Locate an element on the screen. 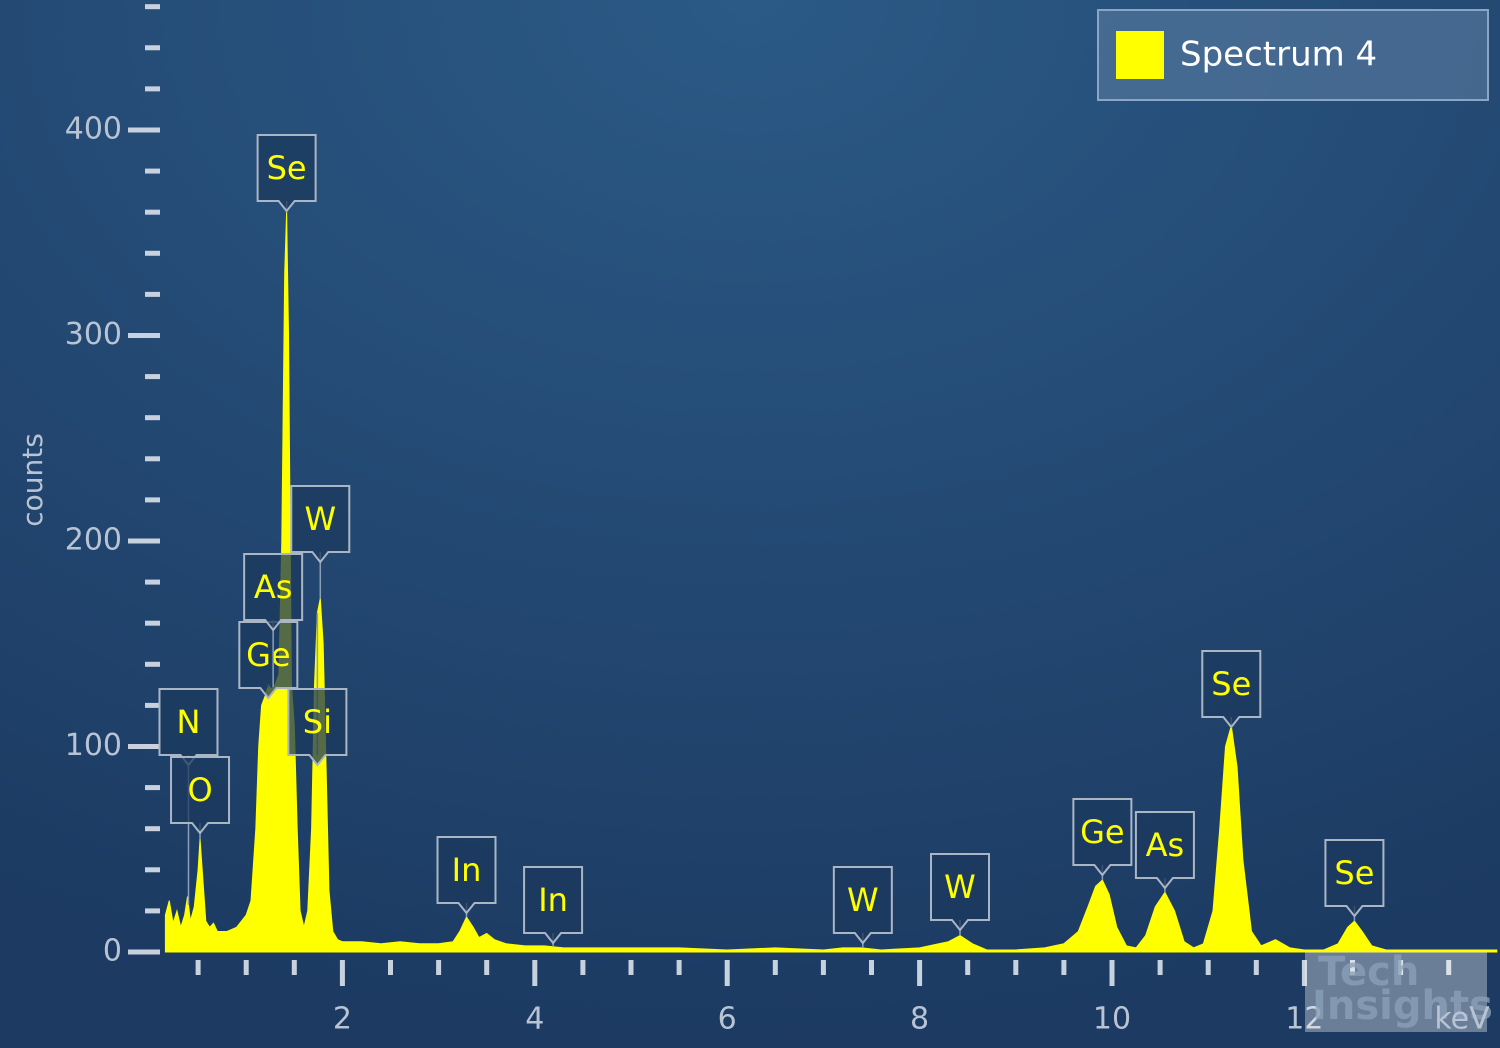 This screenshot has height=1048, width=1500. x-tick-label: 4 is located at coordinates (534, 1019).